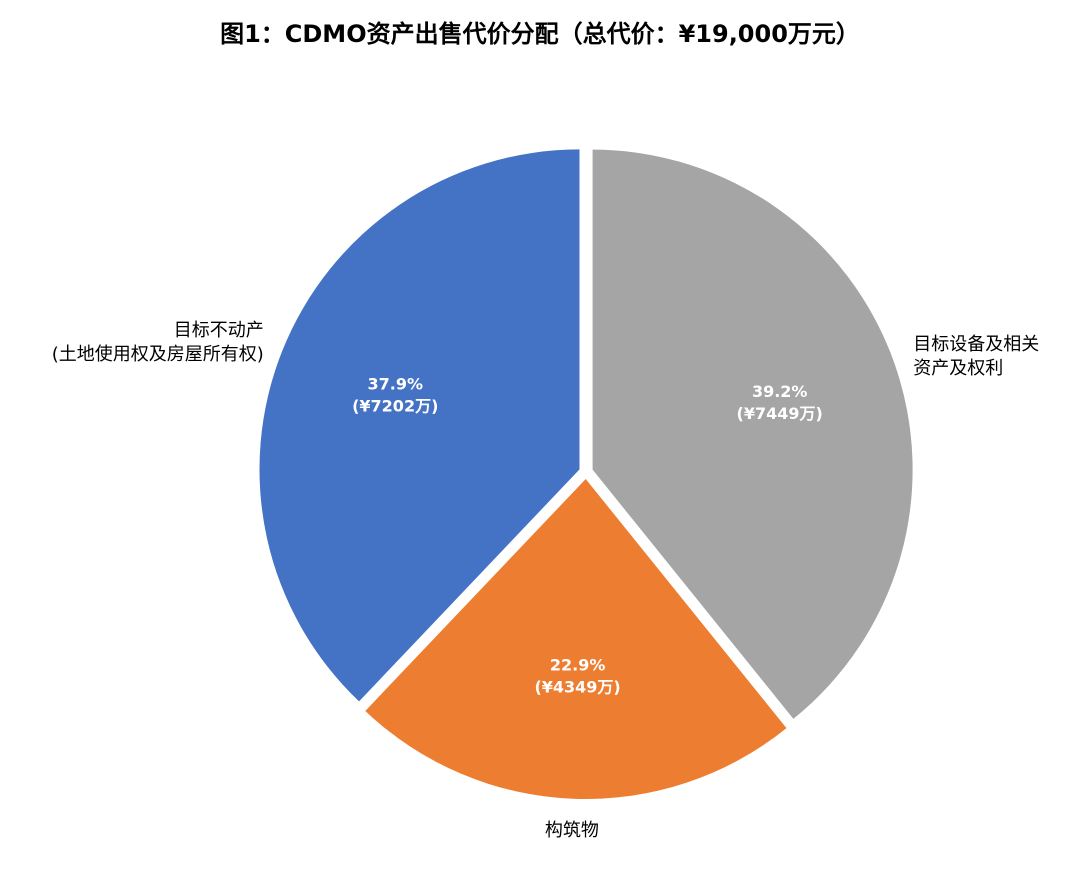 This screenshot has height=876, width=1080. What do you see at coordinates (976, 356) in the screenshot?
I see `category-label: 目标设备及相关 资产及权利` at bounding box center [976, 356].